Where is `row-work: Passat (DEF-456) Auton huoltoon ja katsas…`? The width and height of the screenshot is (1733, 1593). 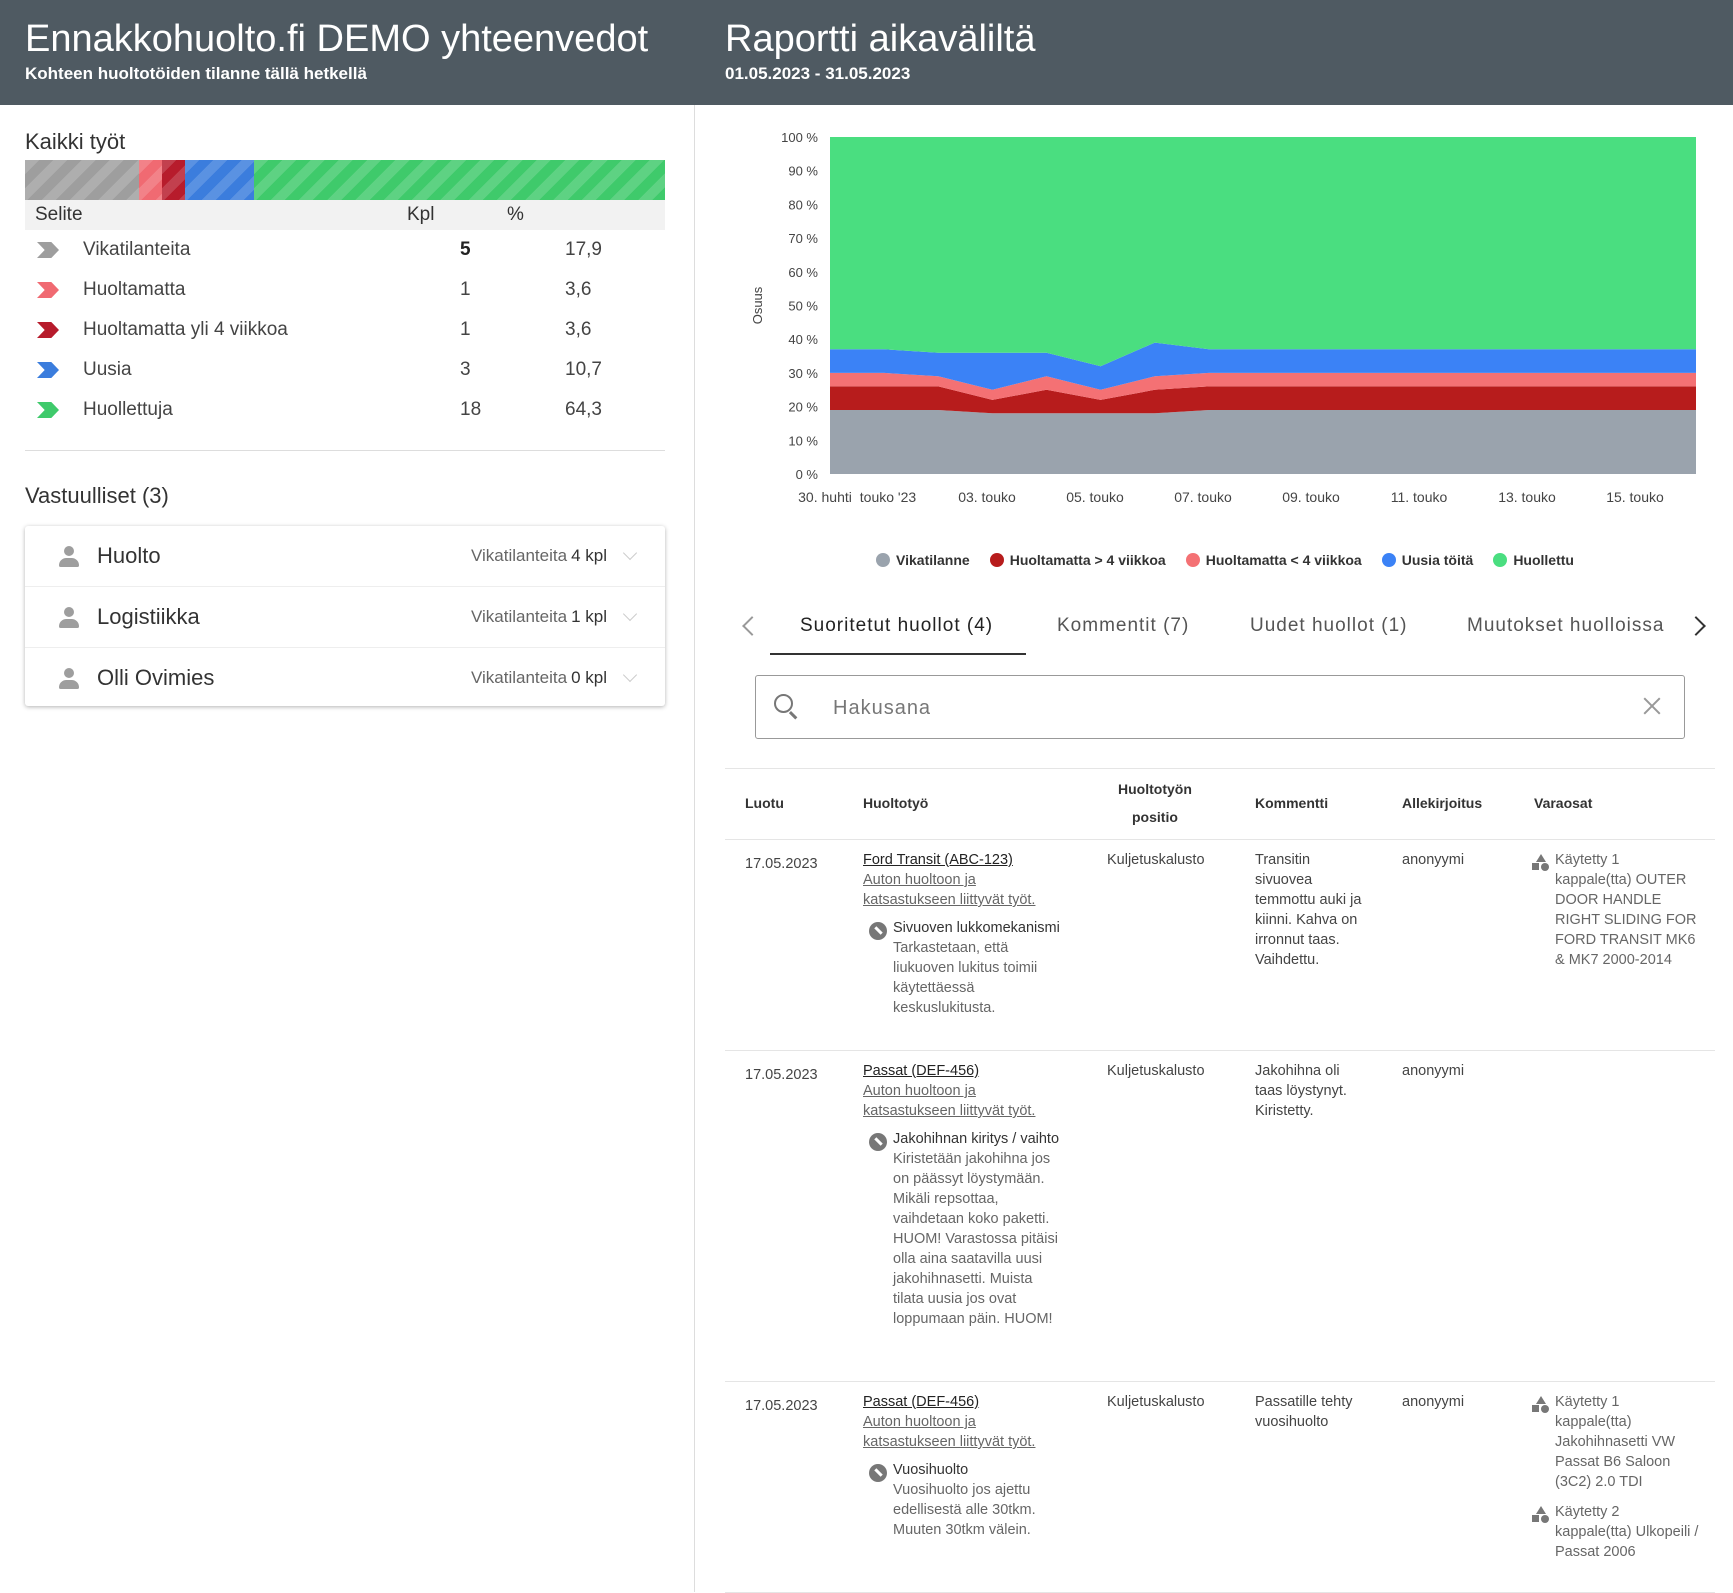
row-work: Passat (DEF-456) Auton huoltoon ja katsas… is located at coordinates (963, 1195).